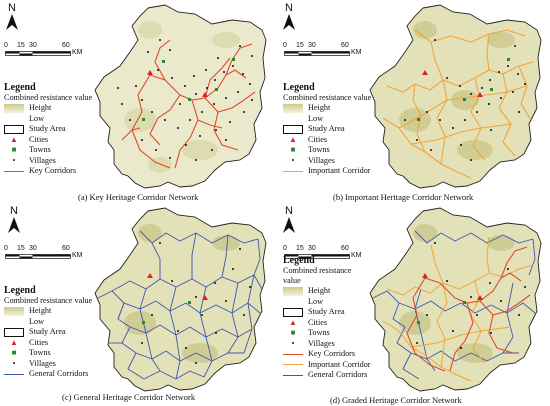 This screenshot has height=406, width=550. I want to click on terrain-patches, so click(457, 293).